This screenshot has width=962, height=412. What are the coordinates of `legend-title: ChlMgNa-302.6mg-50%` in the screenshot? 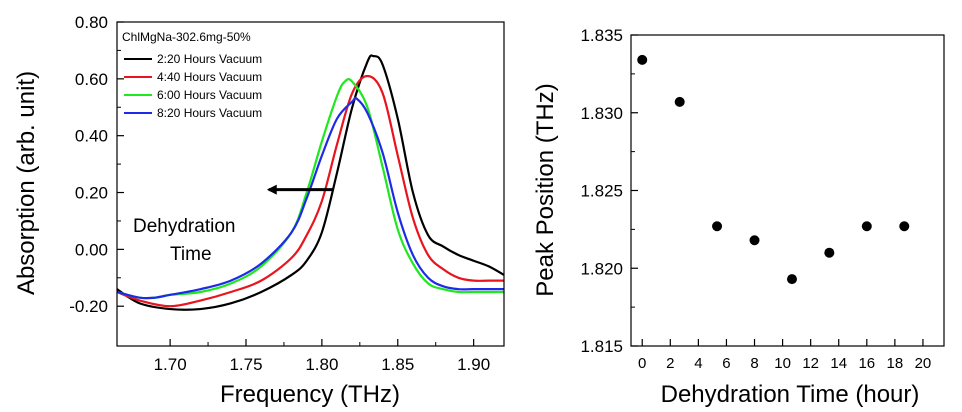 It's located at (186, 37).